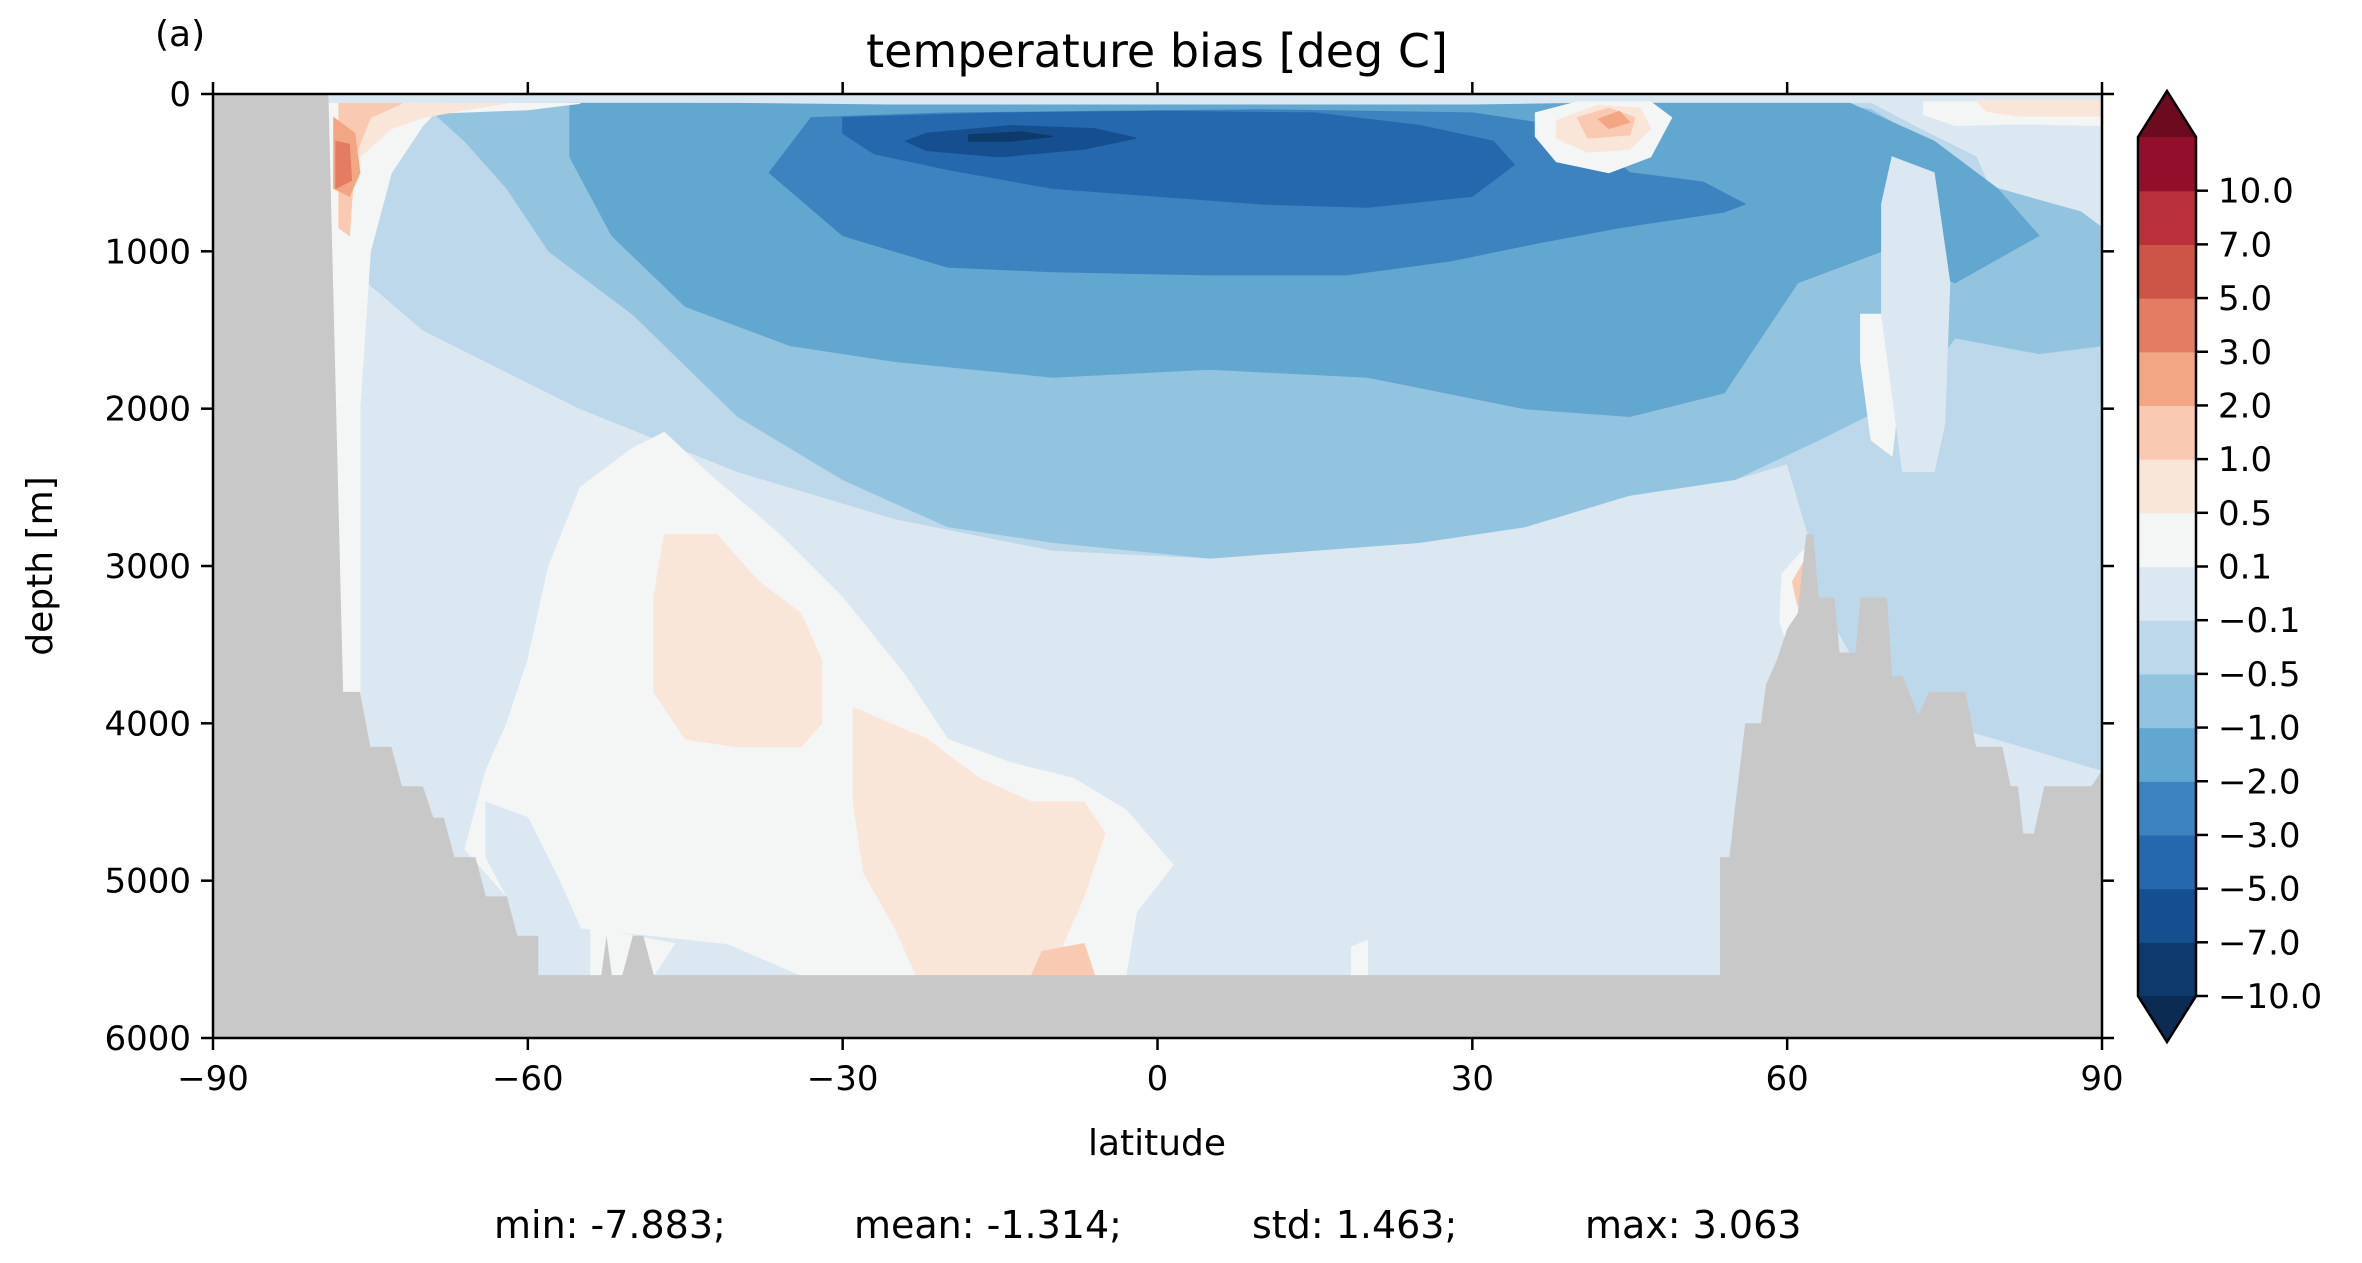 This screenshot has width=2362, height=1263. What do you see at coordinates (2259, 621) in the screenshot?
I see `colorbar-tick-label: −0.1` at bounding box center [2259, 621].